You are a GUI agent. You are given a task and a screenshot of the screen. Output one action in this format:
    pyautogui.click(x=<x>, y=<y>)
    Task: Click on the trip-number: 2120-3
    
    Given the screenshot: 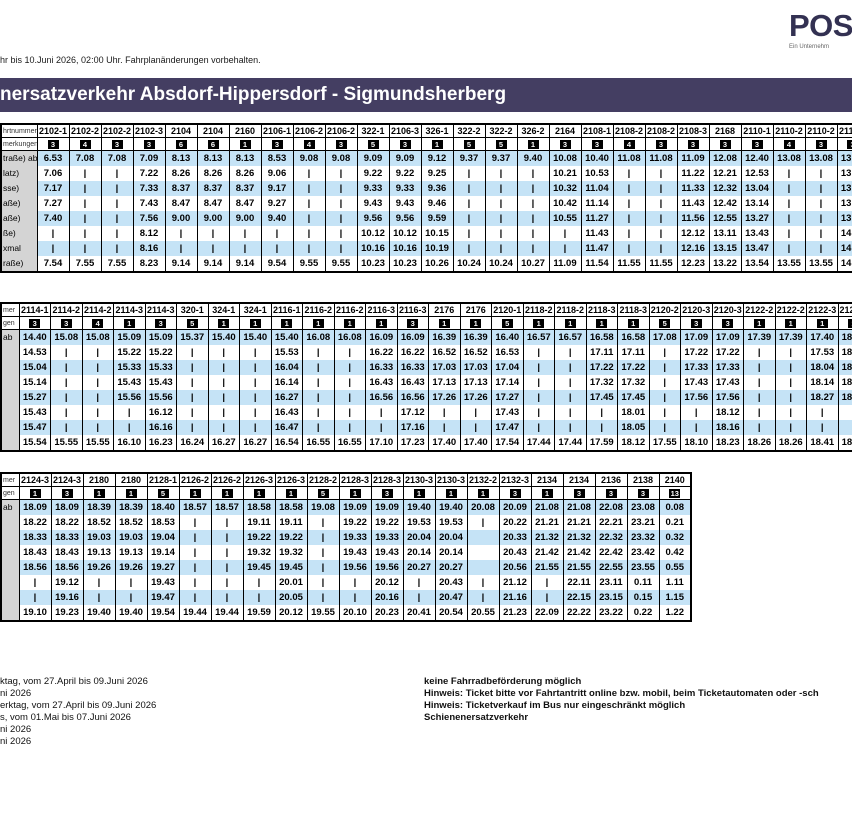 What is the action you would take?
    pyautogui.click(x=727, y=310)
    